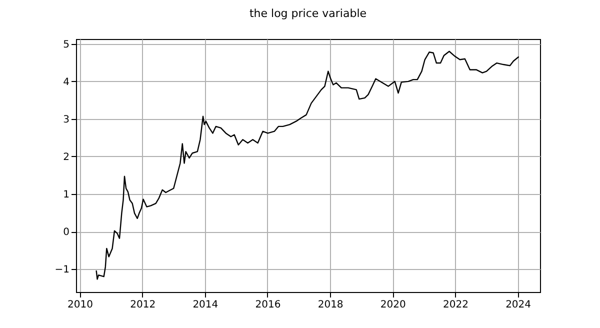 This screenshot has width=600, height=328. I want to click on chart-title: the log price variable, so click(308, 13).